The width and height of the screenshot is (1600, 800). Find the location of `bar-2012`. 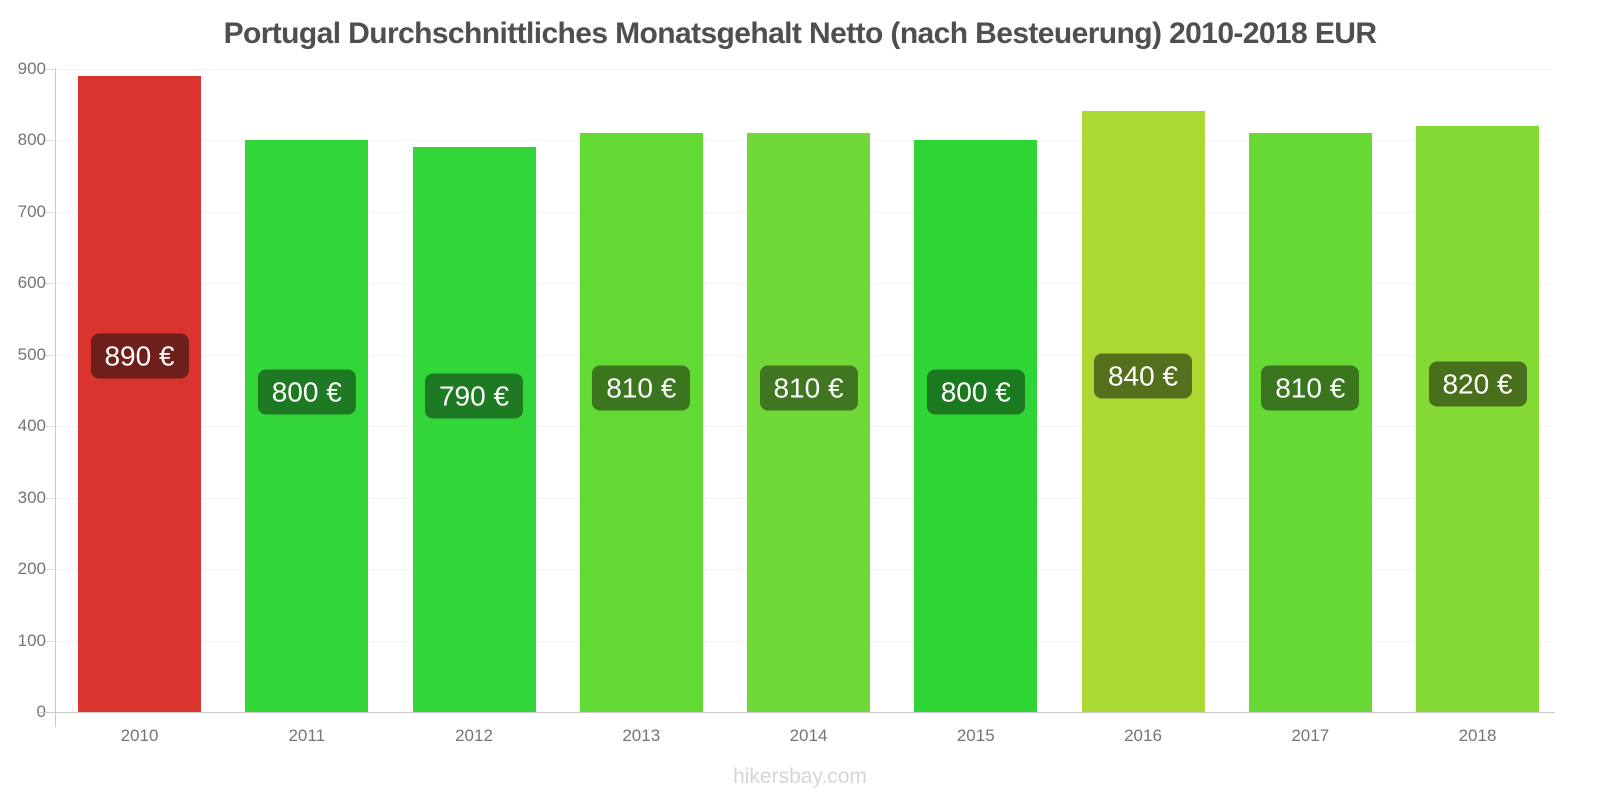

bar-2012 is located at coordinates (474, 429).